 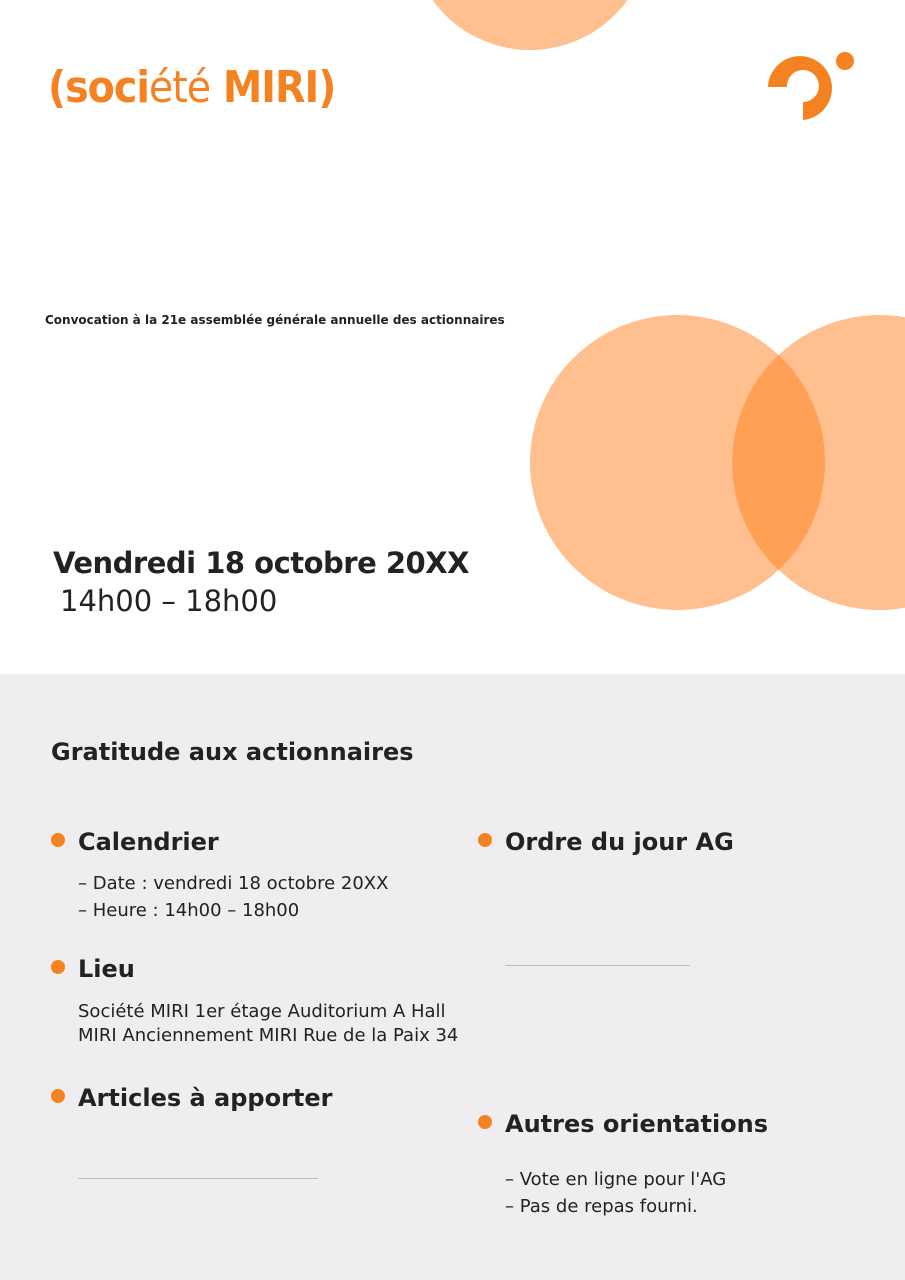 What do you see at coordinates (601, 1206) in the screenshot?
I see `autres-line: – Pas de repas fourni.` at bounding box center [601, 1206].